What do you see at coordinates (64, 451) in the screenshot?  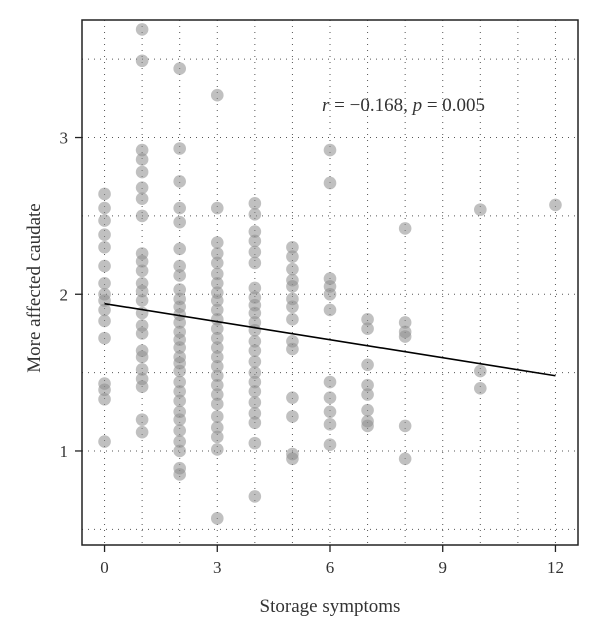 I see `y-tick-label: 1` at bounding box center [64, 451].